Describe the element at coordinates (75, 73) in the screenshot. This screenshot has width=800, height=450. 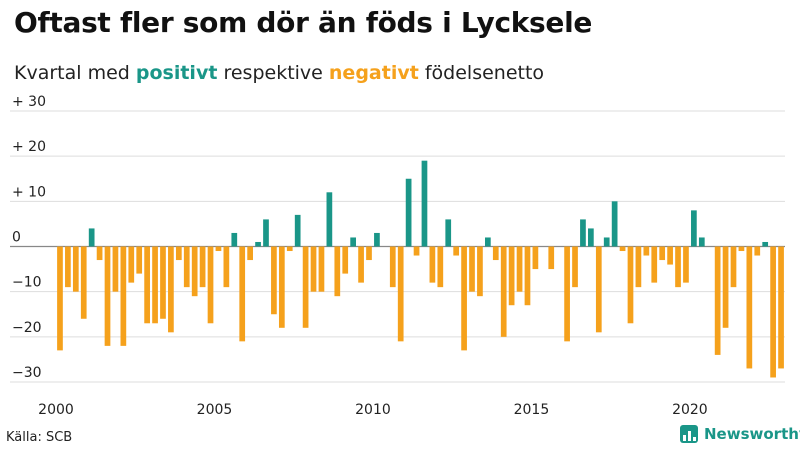
I see `subtitle-prefix: Kvartal med` at that location.